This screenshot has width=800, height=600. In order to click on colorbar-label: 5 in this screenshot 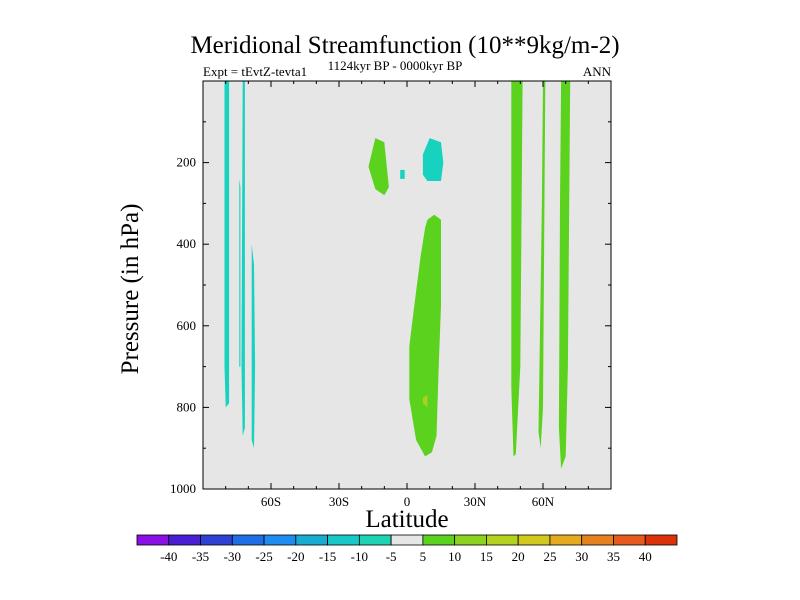, I will do `click(423, 556)`.